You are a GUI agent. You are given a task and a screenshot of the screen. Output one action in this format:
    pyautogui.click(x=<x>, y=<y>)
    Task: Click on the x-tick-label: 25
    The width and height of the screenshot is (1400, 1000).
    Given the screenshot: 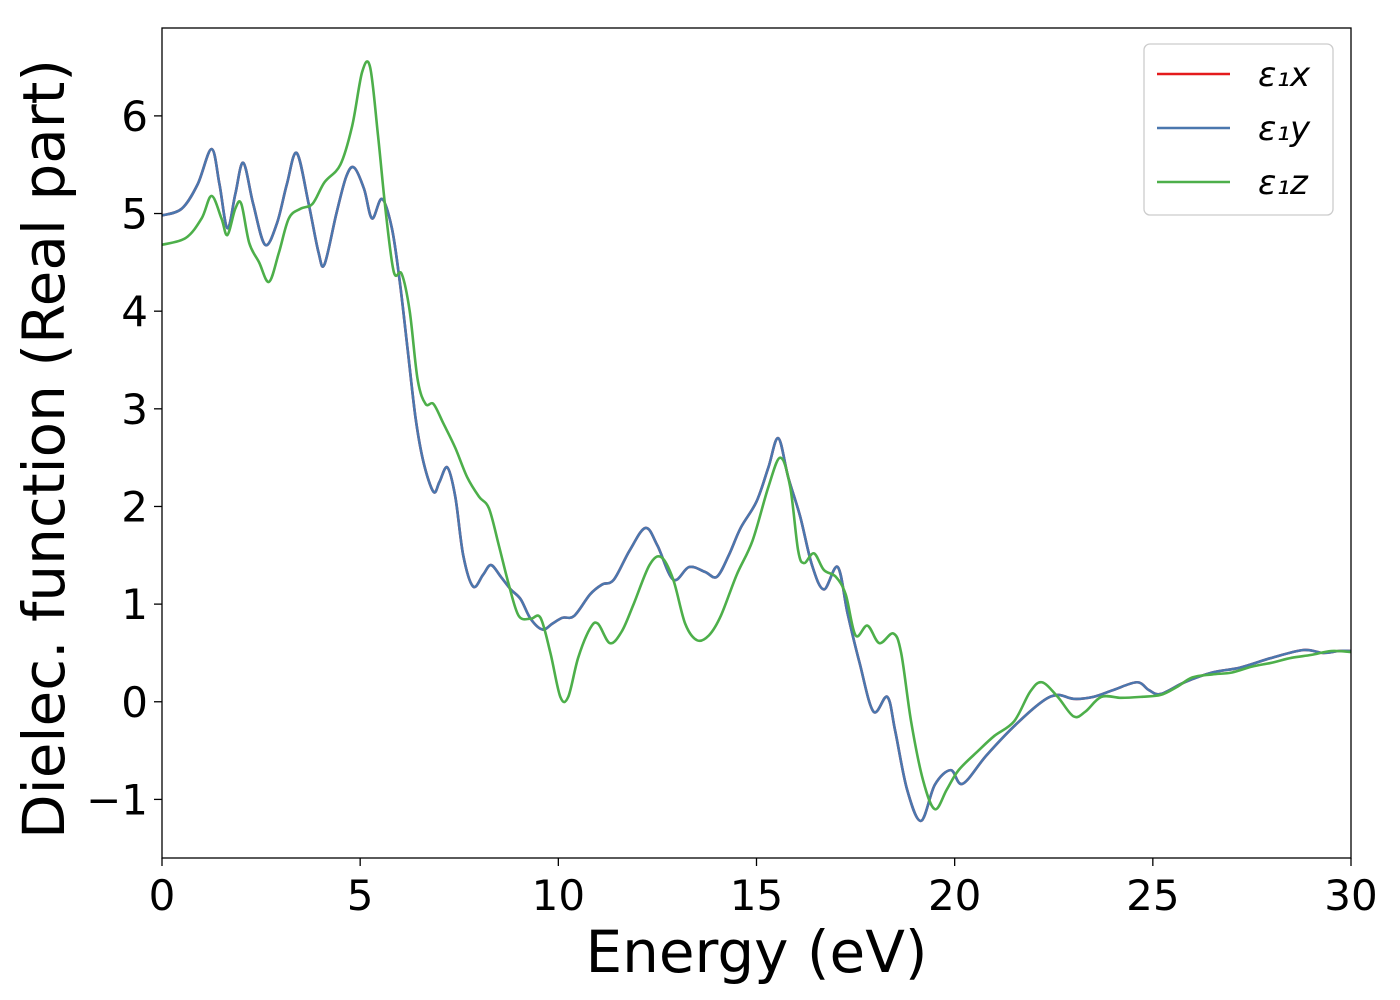 What is the action you would take?
    pyautogui.click(x=1152, y=895)
    